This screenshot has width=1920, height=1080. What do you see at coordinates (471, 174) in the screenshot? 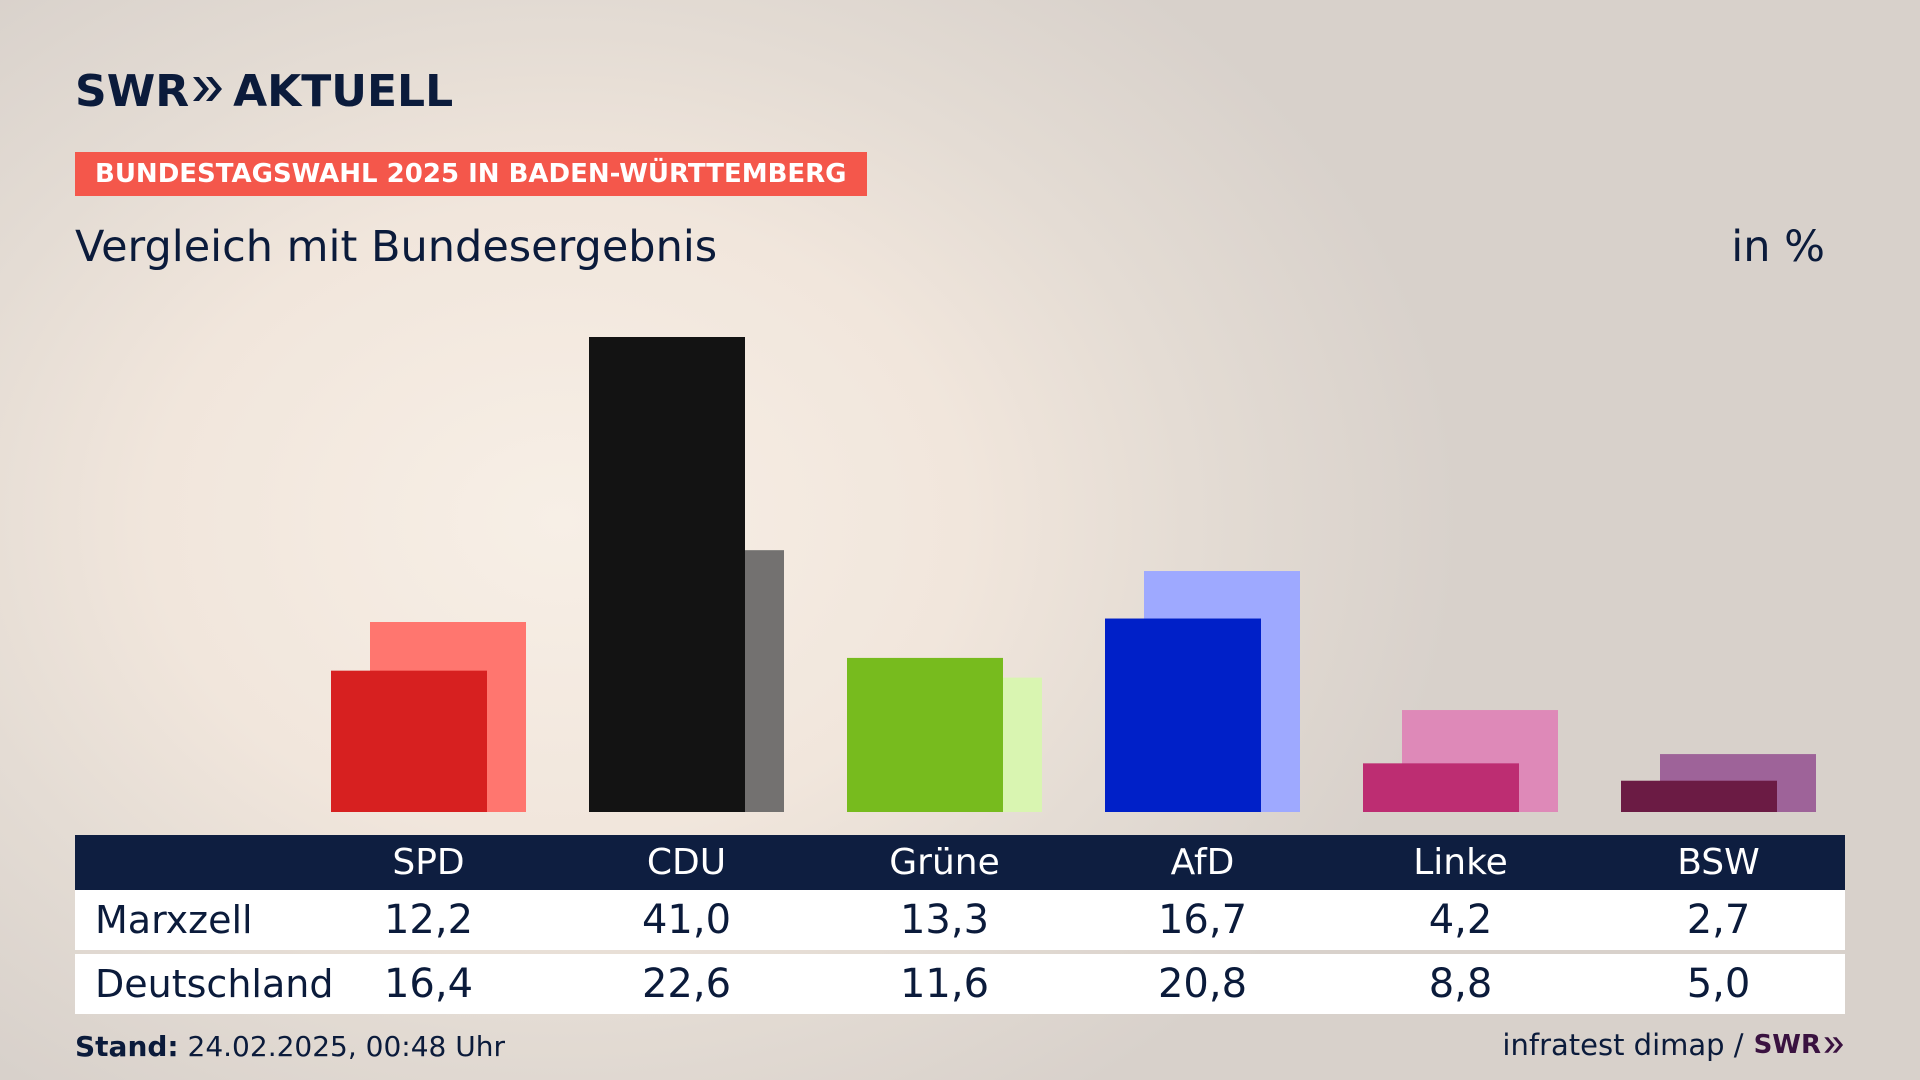
I see `election-tag: BUNDESTAGSWAHL 2025 IN BADEN-WÜRTTEMBERG` at bounding box center [471, 174].